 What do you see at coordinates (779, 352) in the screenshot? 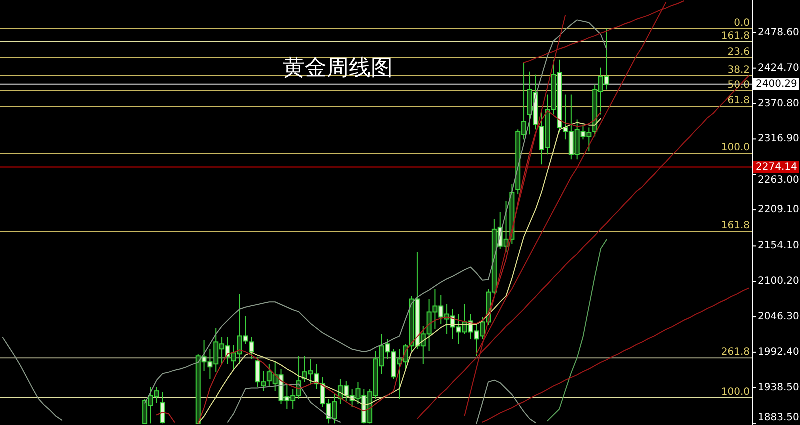
I see `y-tick-label: 1992.40` at bounding box center [779, 352].